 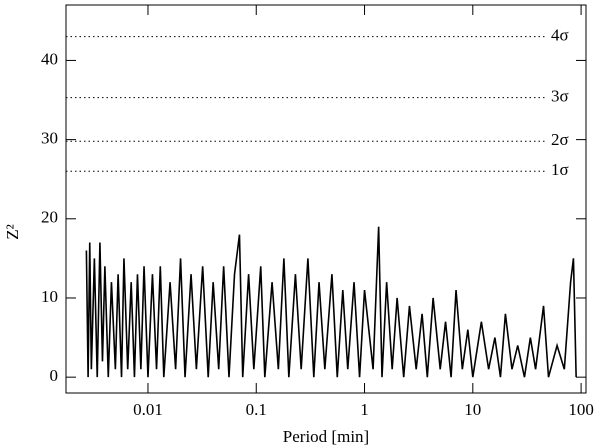 I want to click on y-tick-label: 10, so click(x=49, y=296).